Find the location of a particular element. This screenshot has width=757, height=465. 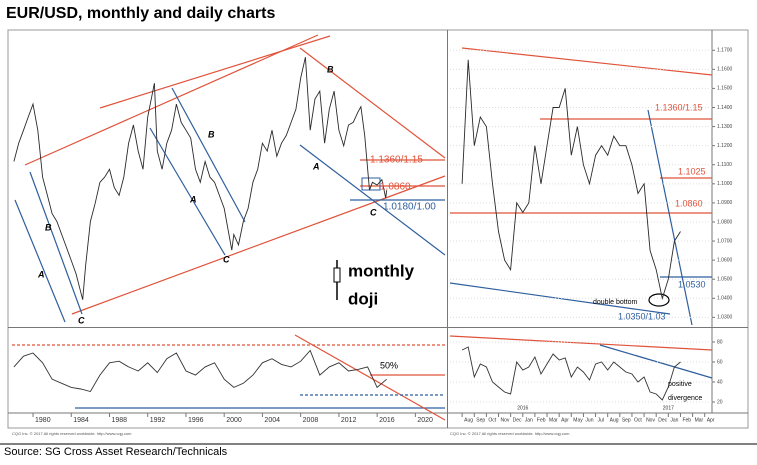

x-tick-label: 2000 is located at coordinates (234, 420).